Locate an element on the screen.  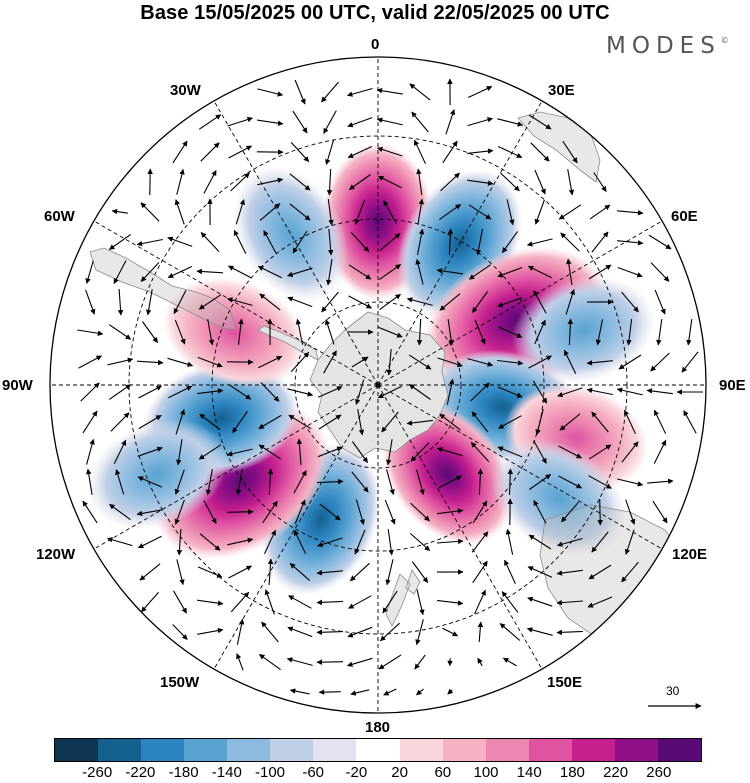
lon-label-60w: 60W is located at coordinates (59, 216).